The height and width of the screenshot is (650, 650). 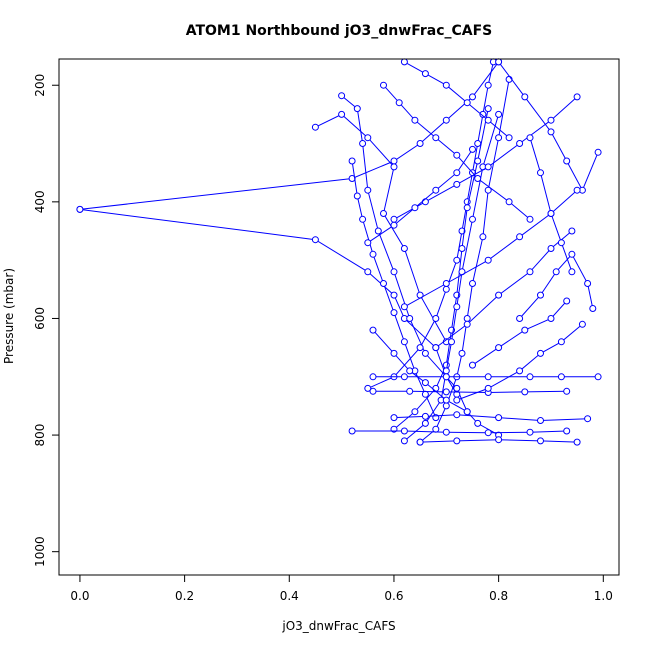 What do you see at coordinates (184, 596) in the screenshot?
I see `x-tick-label-1: 0.2` at bounding box center [184, 596].